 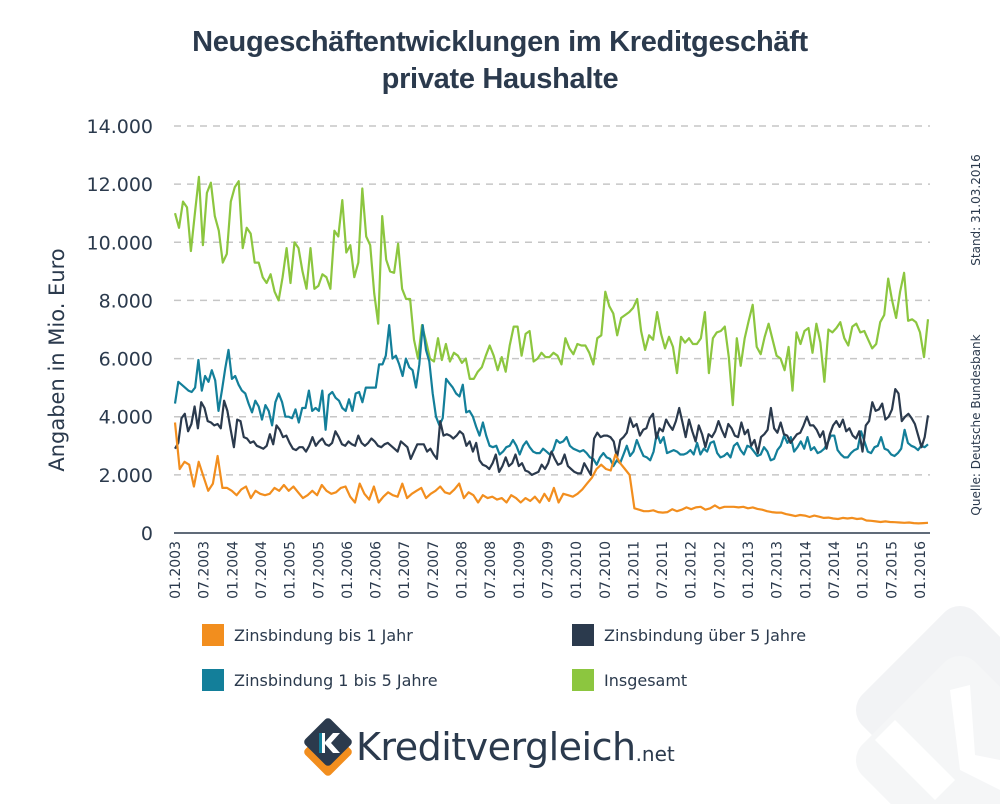 I want to click on x-tick-label: 07.2007, so click(x=434, y=570).